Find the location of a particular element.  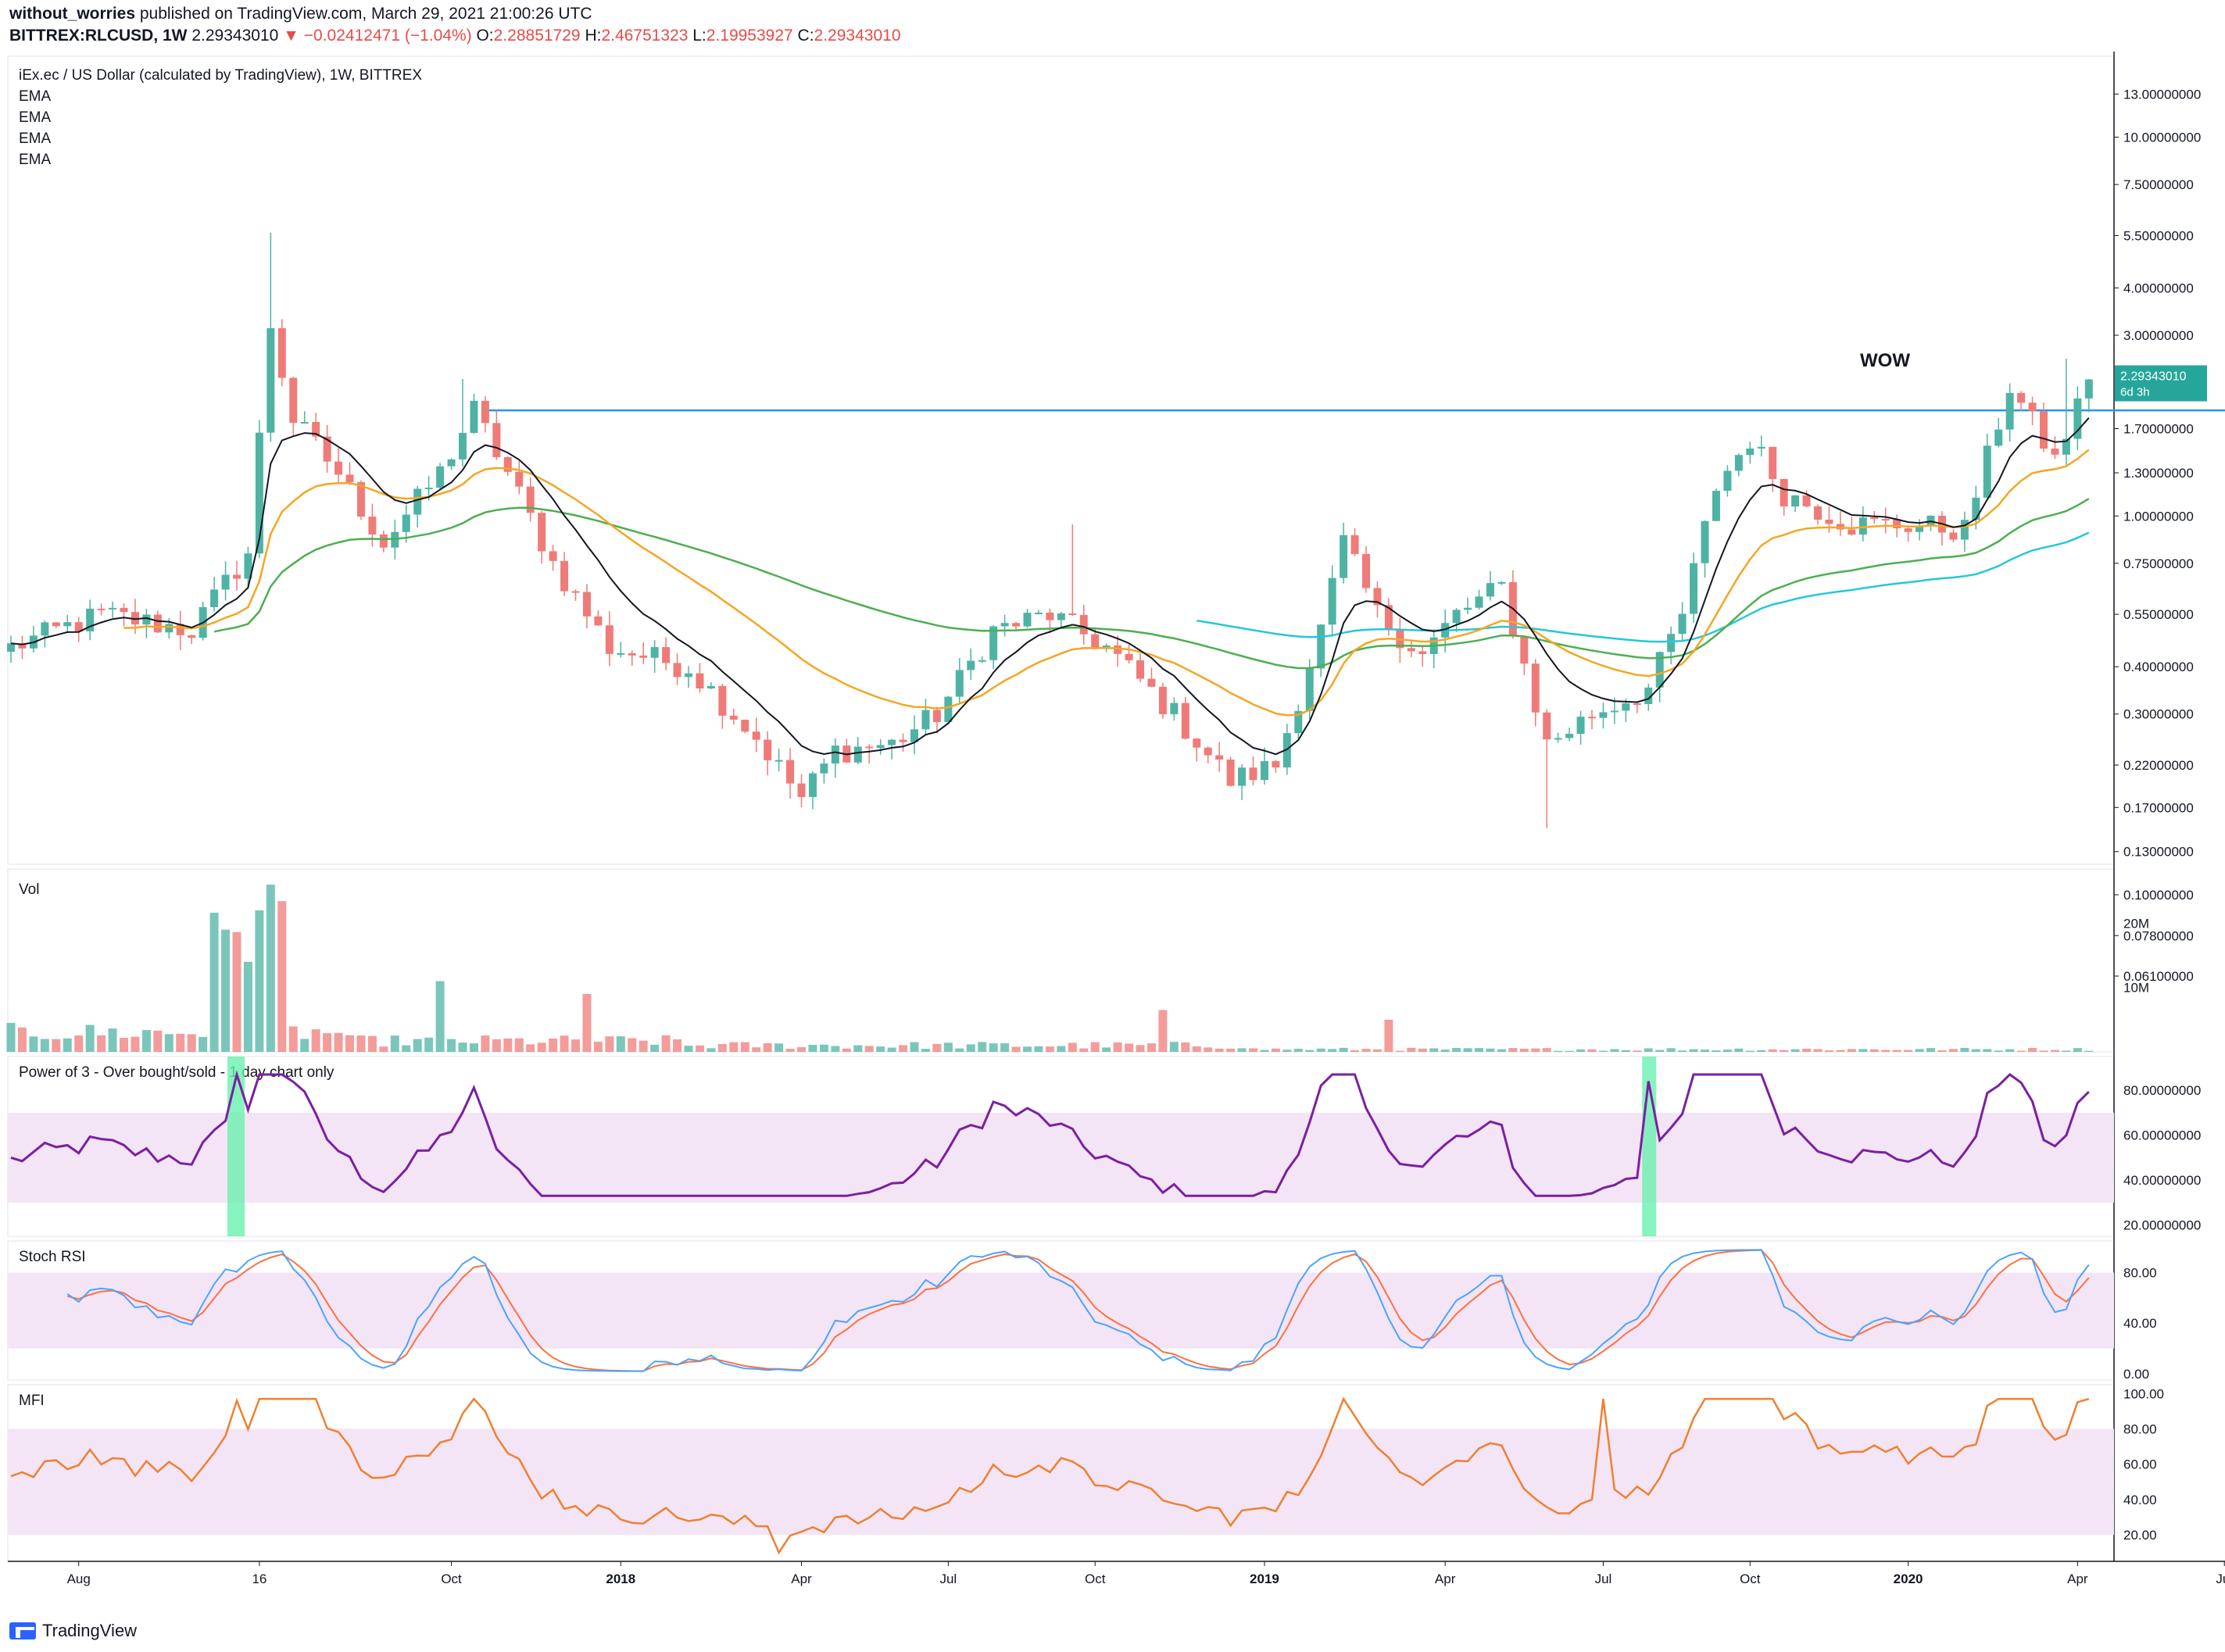

power-axis-label: 40.00000000 is located at coordinates (2162, 1180).